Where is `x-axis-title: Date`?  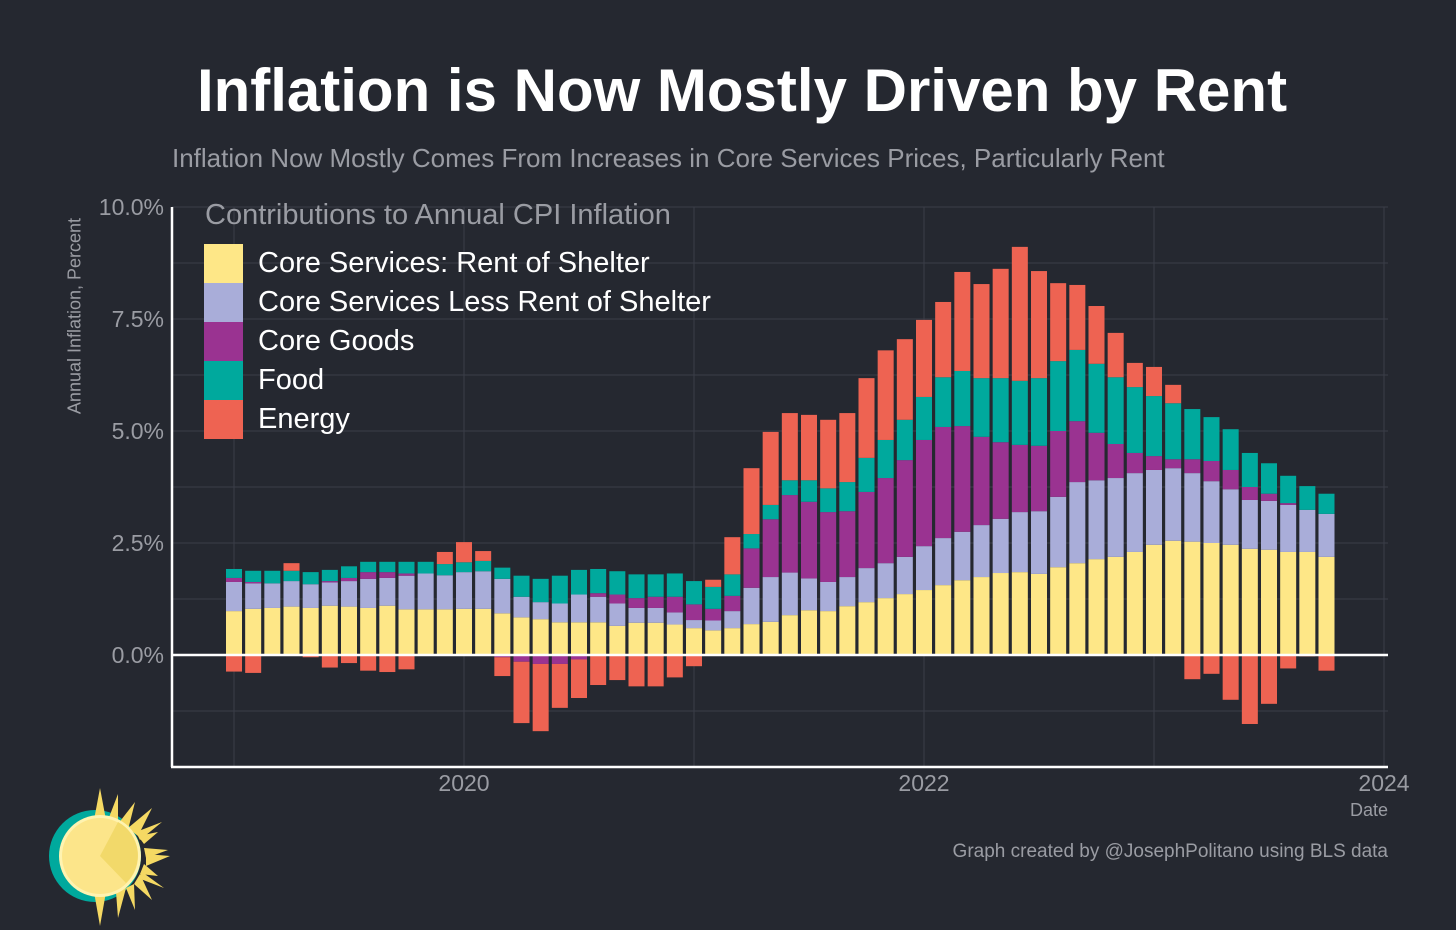
x-axis-title: Date is located at coordinates (1368, 810).